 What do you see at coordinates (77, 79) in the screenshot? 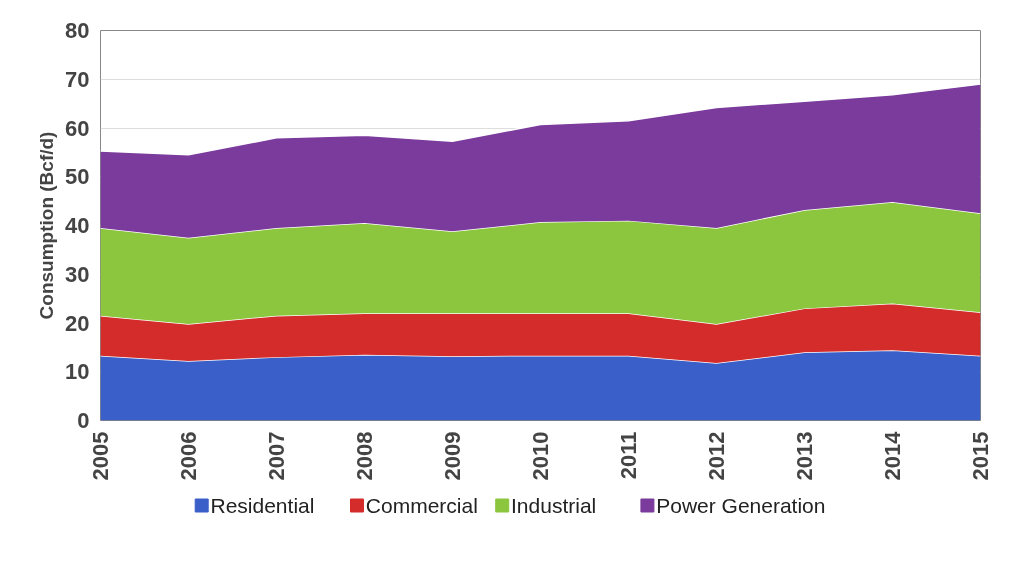
I see `y-tick-label: 70` at bounding box center [77, 79].